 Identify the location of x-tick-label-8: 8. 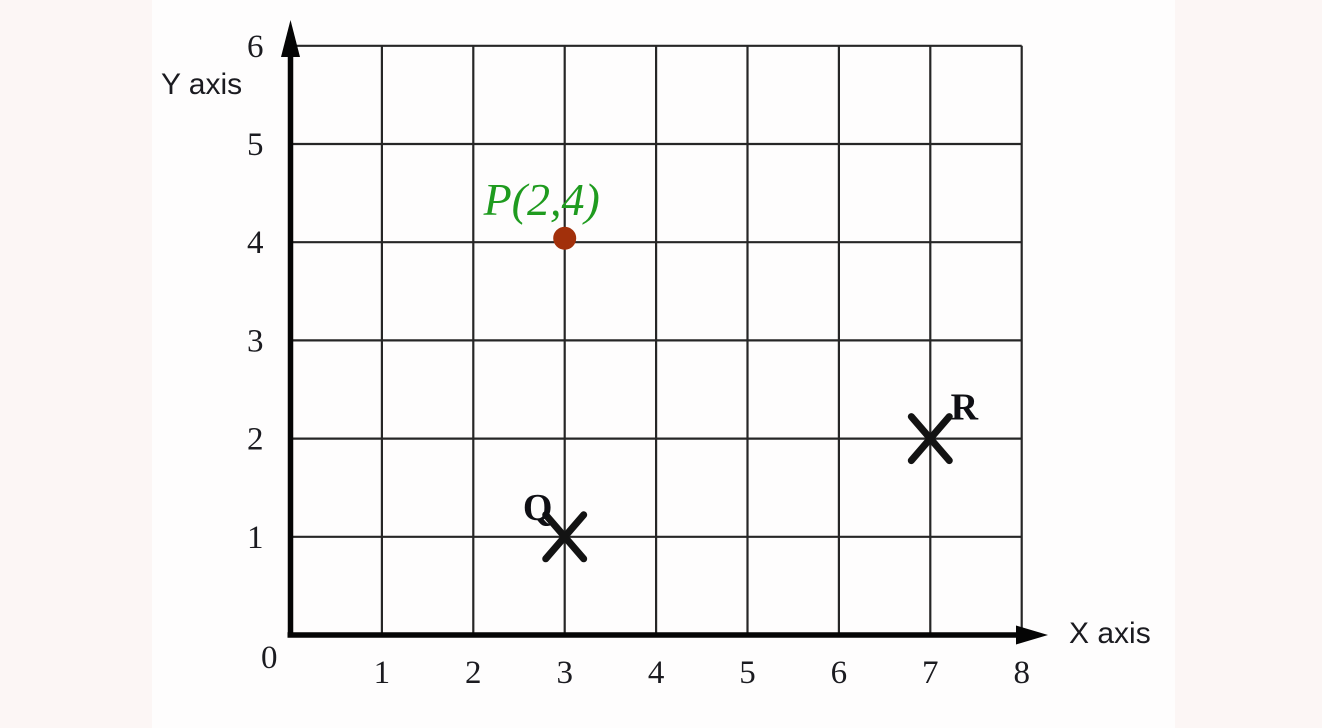
(1021, 673).